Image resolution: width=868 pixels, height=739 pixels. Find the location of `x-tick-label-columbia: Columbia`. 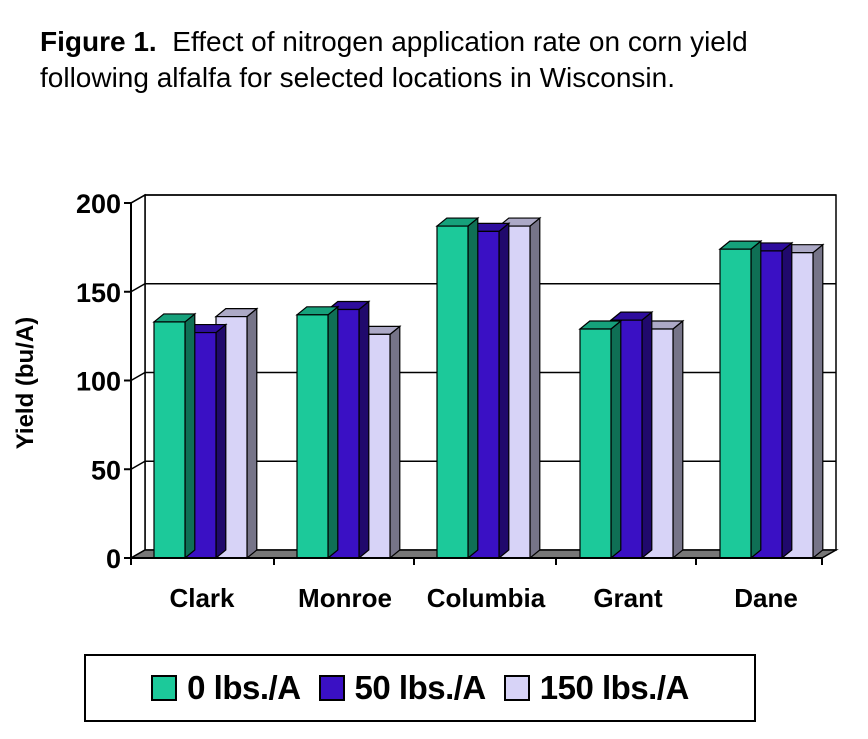

x-tick-label-columbia: Columbia is located at coordinates (486, 598).